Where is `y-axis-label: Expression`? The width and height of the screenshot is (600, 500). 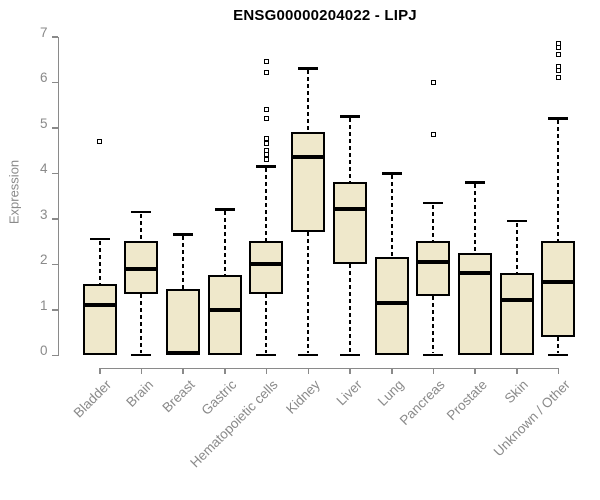 y-axis-label: Expression is located at coordinates (14, 192).